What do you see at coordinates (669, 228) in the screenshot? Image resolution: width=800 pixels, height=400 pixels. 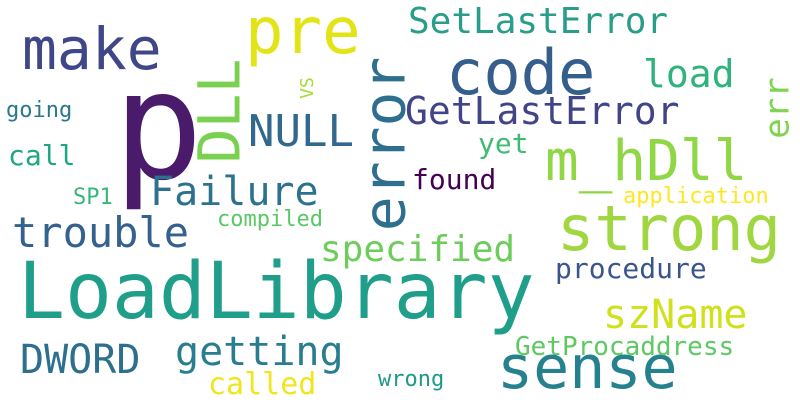 I see `word-strong: strong` at bounding box center [669, 228].